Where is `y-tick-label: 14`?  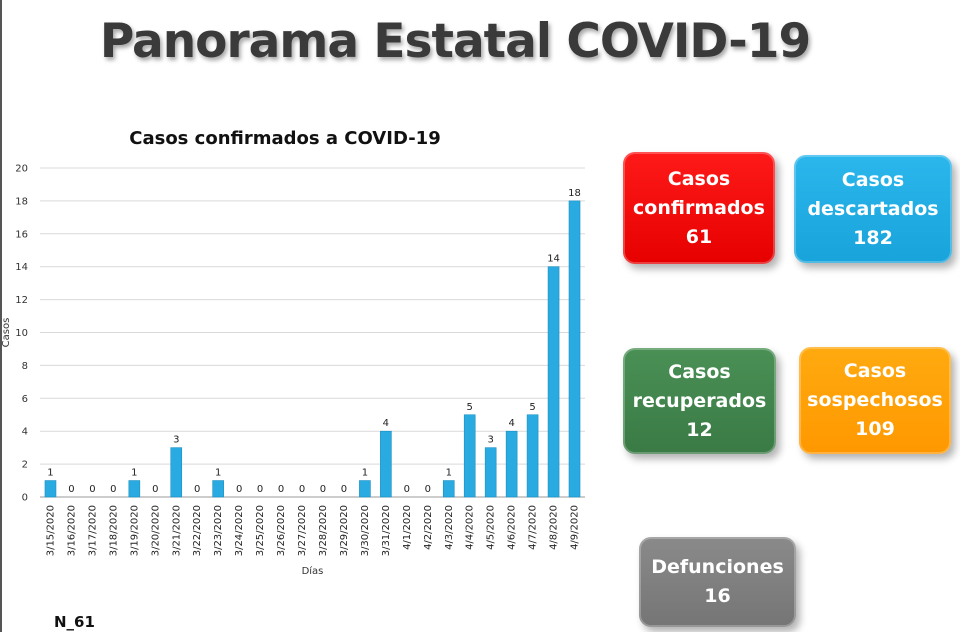 y-tick-label: 14 is located at coordinates (21, 267).